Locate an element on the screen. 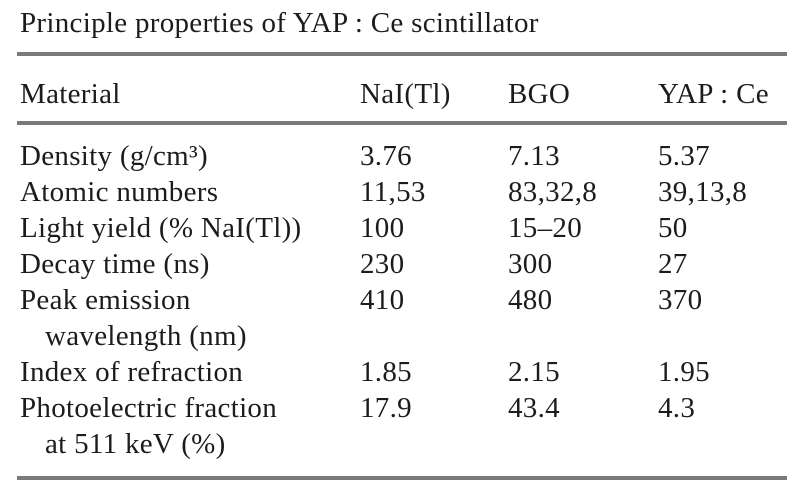 The width and height of the screenshot is (810, 489). row-label-line1: Atomic numbers is located at coordinates (119, 192).